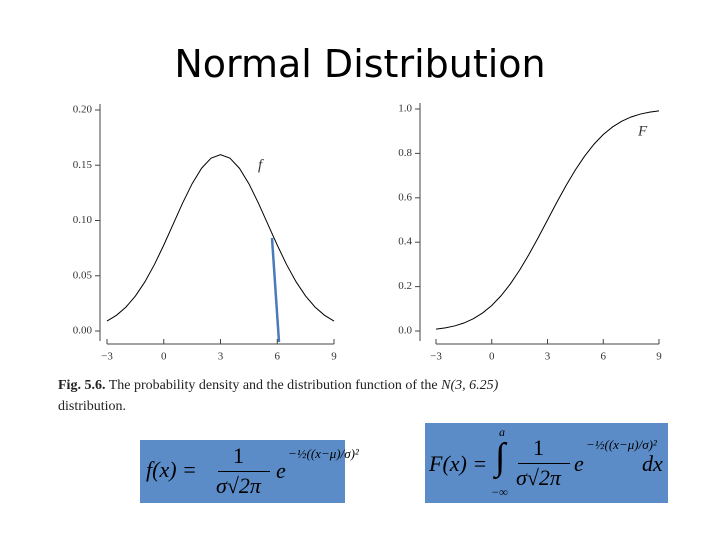 This screenshot has width=720, height=540. I want to click on formula-lhs: f(x) =, so click(171, 469).